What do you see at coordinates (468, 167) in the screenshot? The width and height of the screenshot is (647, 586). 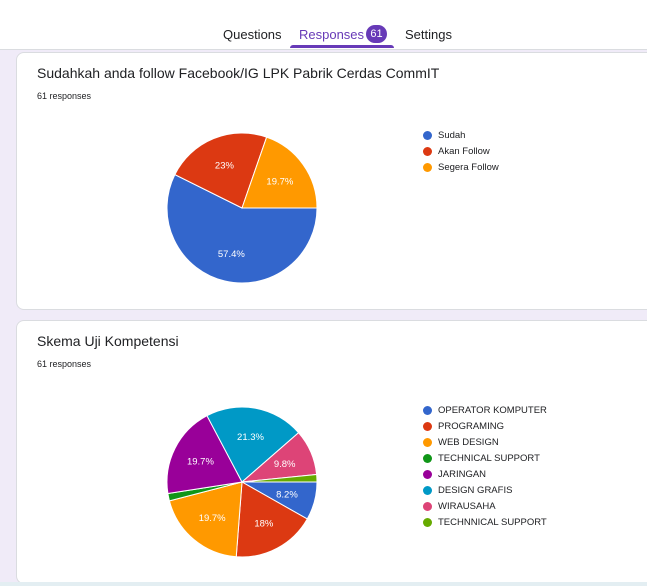 I see `legend-label: Segera Follow` at bounding box center [468, 167].